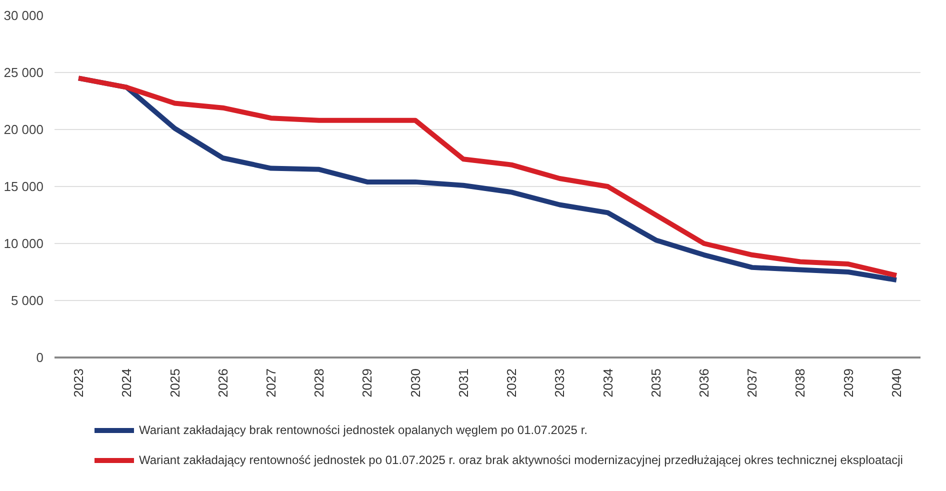 The width and height of the screenshot is (946, 491). I want to click on x-tick-label: 2037, so click(752, 383).